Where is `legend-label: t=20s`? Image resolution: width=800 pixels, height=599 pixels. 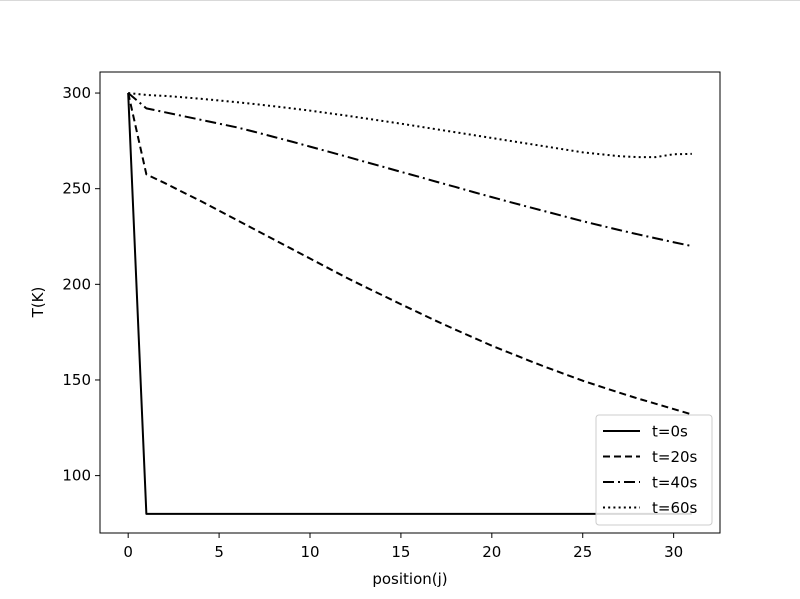 legend-label: t=20s is located at coordinates (675, 457).